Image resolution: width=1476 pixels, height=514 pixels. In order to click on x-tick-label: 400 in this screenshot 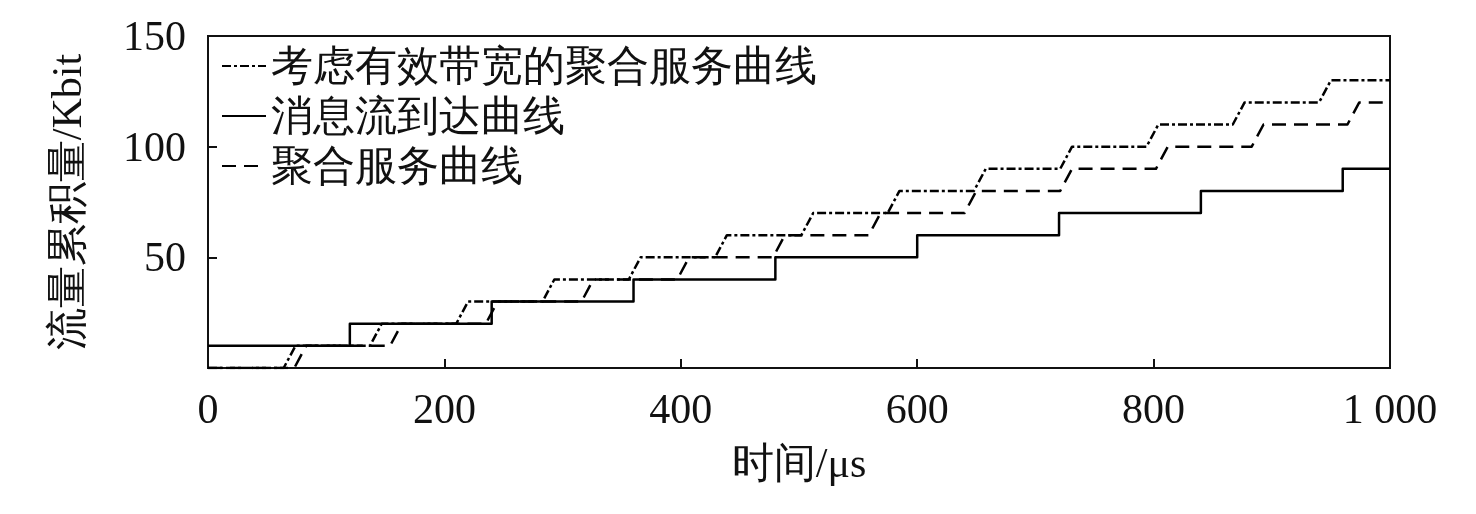, I will do `click(681, 409)`.